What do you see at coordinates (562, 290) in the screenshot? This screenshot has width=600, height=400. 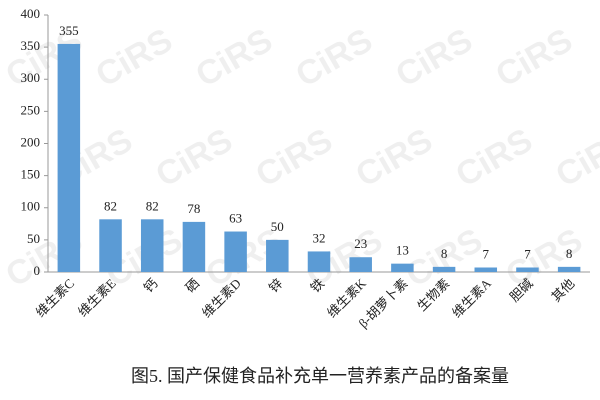 I see `x-tick-label: 其他` at bounding box center [562, 290].